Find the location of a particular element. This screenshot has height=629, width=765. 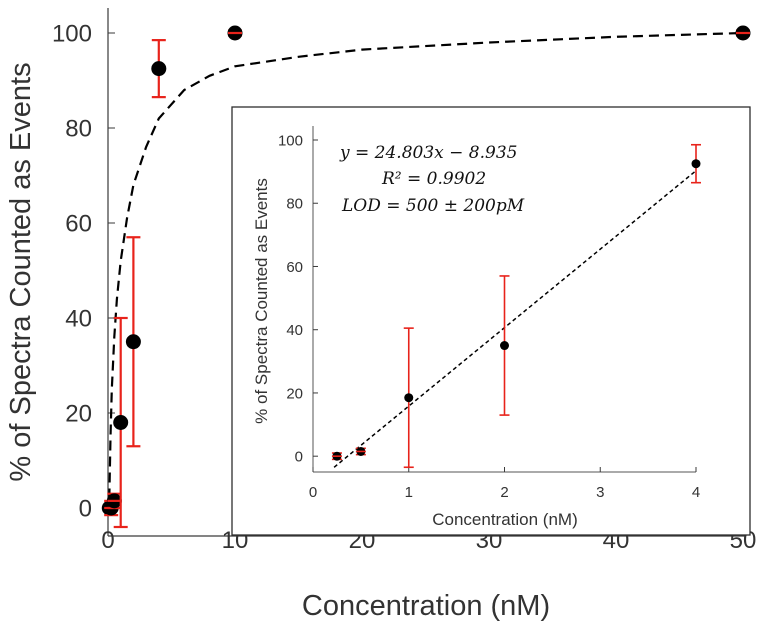

inset-y-axis-title: % of Spectra Counted as Events is located at coordinates (261, 301).